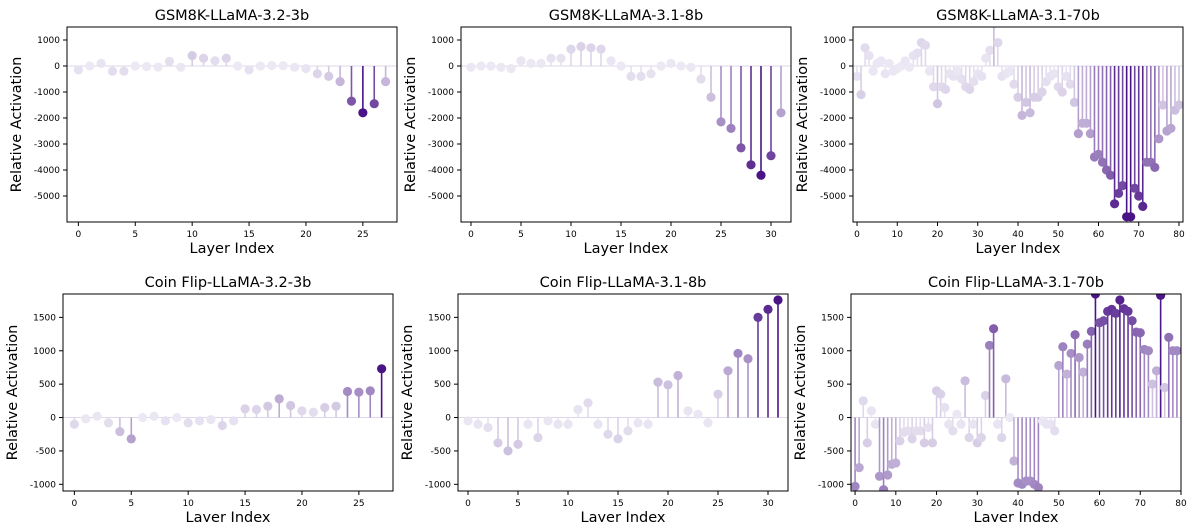 The height and width of the screenshot is (522, 1198). I want to click on y-tick-label: -3000, so click(833, 145).